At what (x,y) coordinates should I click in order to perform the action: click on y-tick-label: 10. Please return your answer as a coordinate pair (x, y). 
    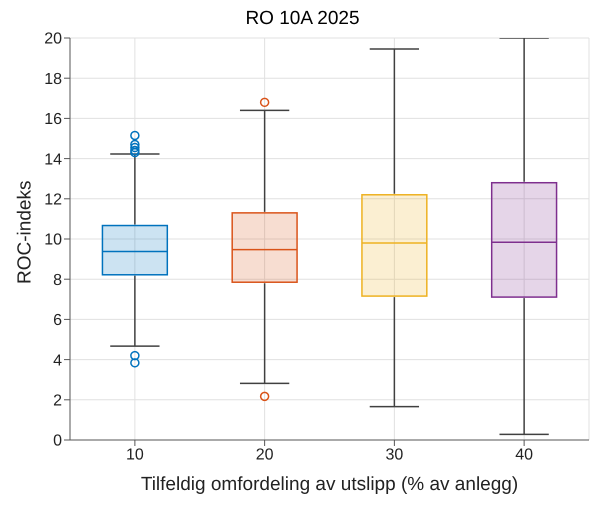
    Looking at the image, I should click on (53, 240).